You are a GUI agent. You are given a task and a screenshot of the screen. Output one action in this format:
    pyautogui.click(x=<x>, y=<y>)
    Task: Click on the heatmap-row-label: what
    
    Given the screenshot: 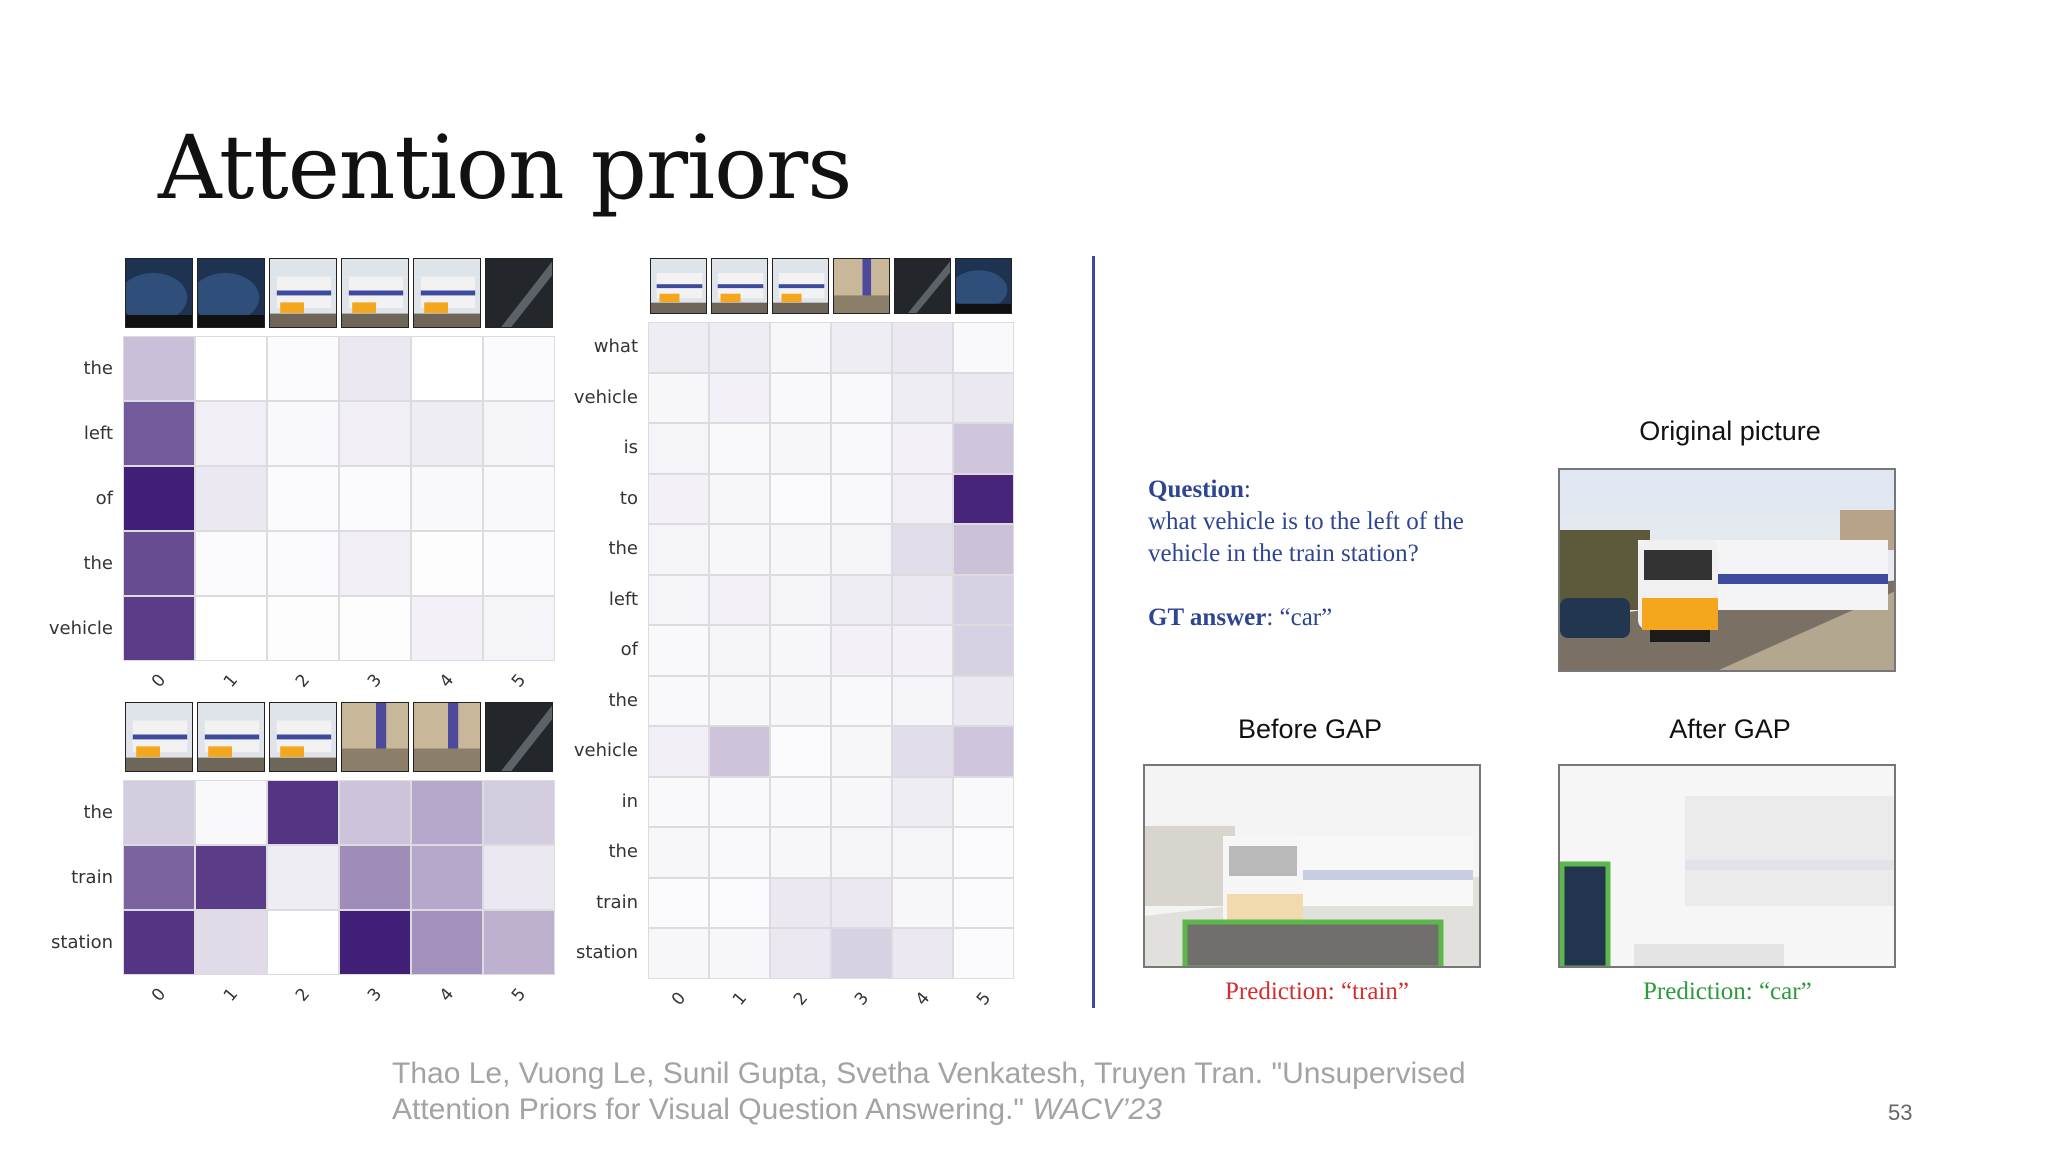 What is the action you would take?
    pyautogui.click(x=615, y=347)
    